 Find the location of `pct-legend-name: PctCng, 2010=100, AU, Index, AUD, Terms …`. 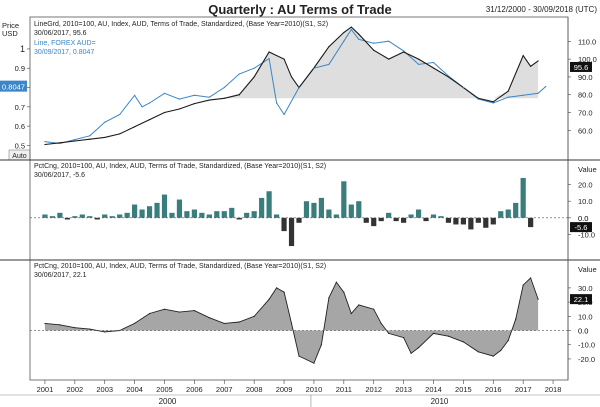

pct-legend-name: PctCng, 2010=100, AU, Index, AUD, Terms … is located at coordinates (180, 166).